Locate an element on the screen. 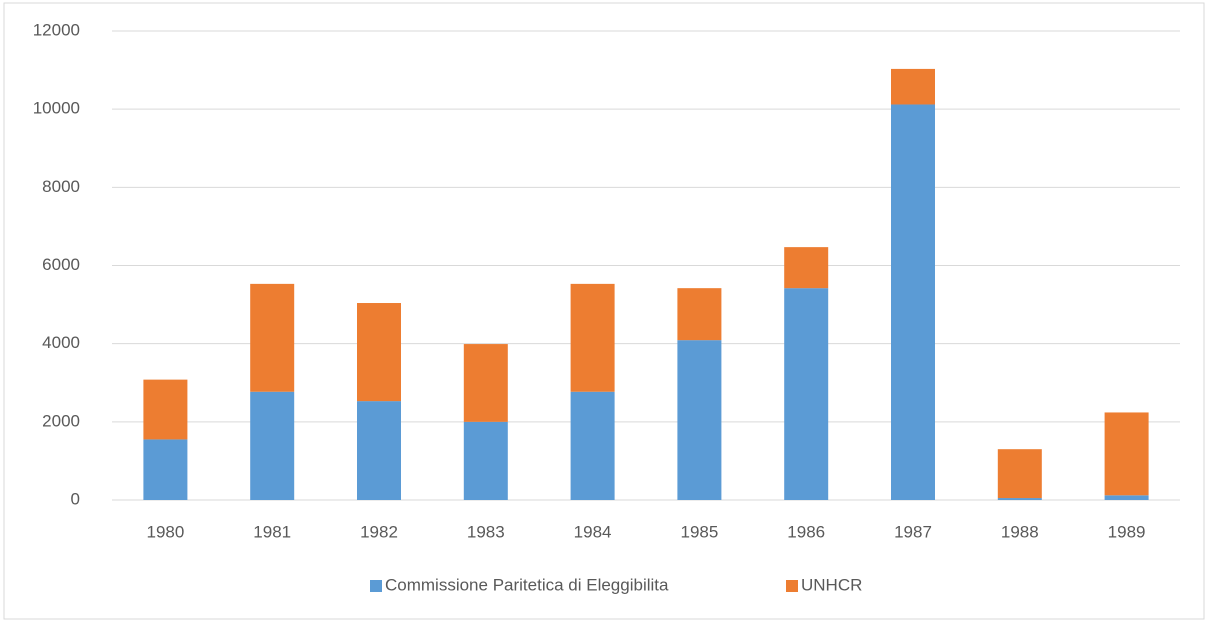 The image size is (1208, 623). x-tick-label: 1987 is located at coordinates (913, 531).